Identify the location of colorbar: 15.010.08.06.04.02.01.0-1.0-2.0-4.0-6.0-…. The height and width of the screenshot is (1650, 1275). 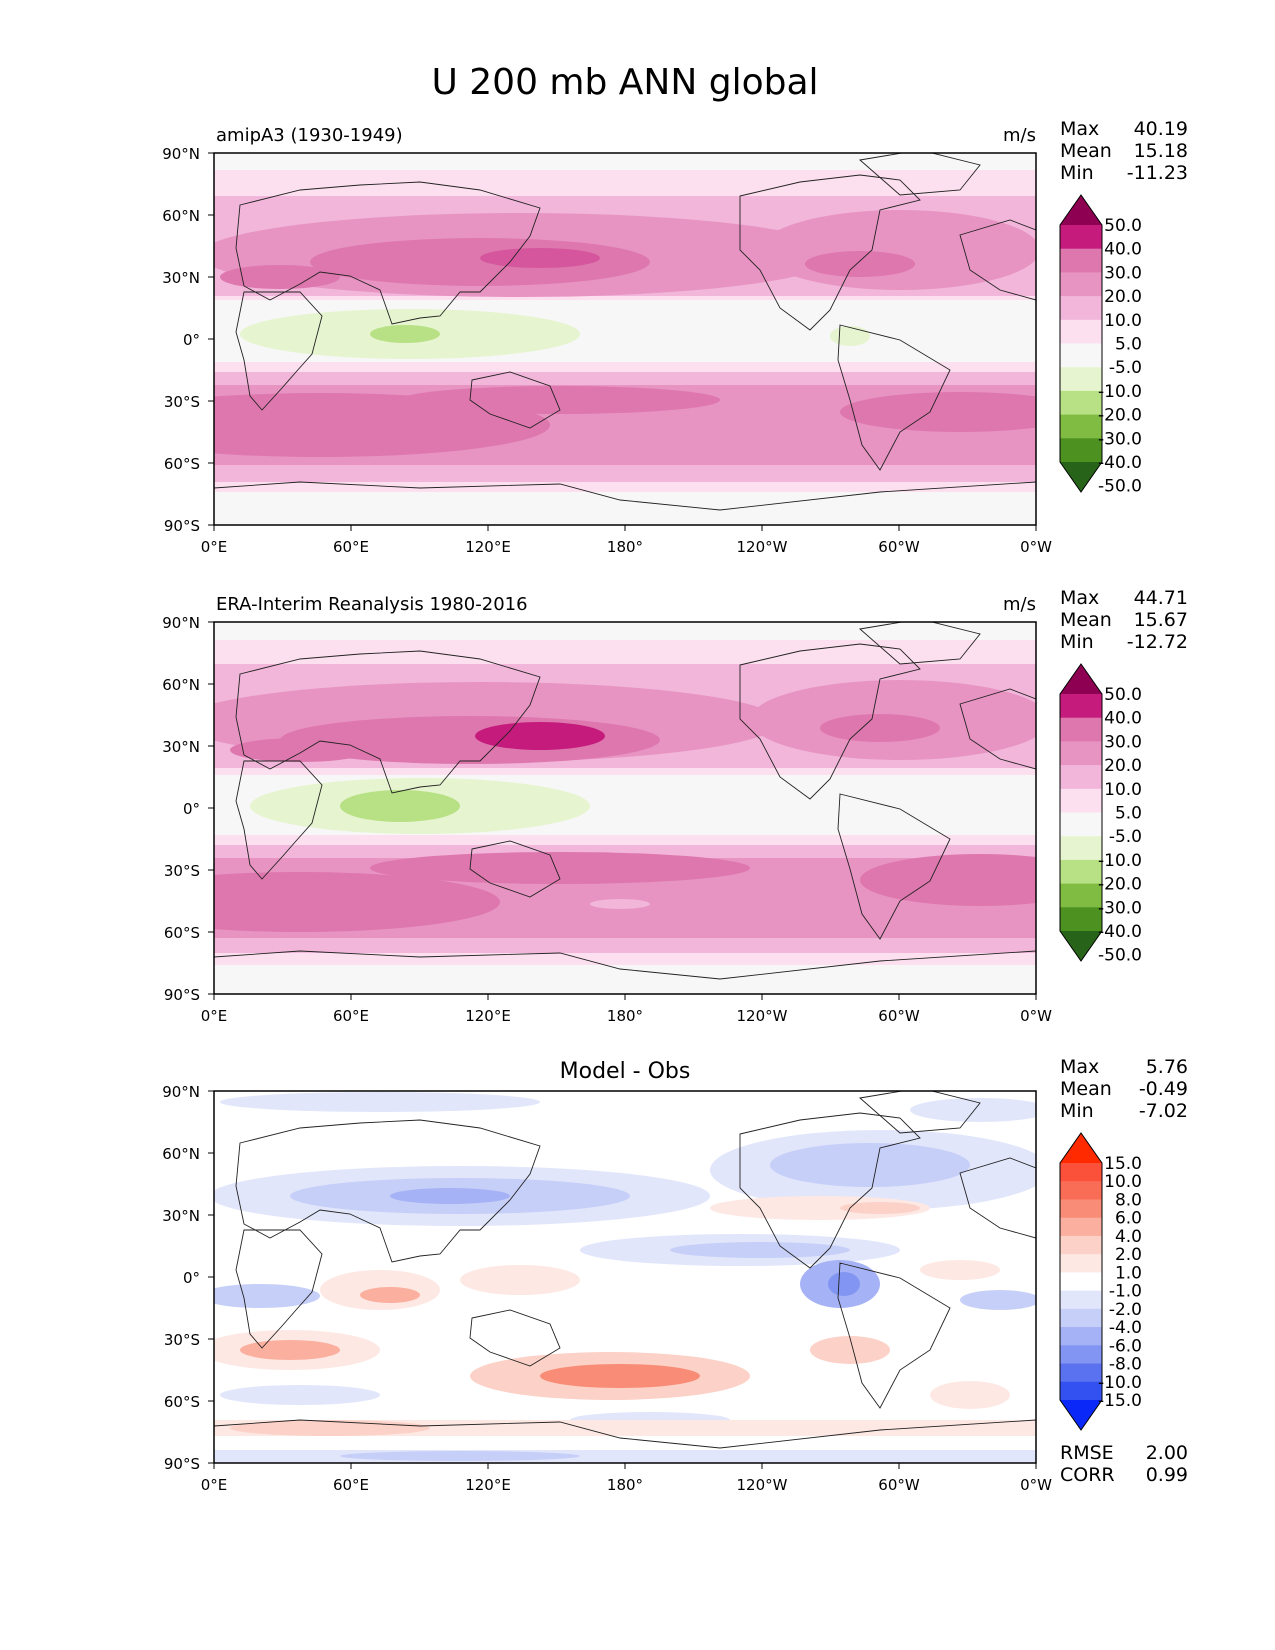
(1100, 1281).